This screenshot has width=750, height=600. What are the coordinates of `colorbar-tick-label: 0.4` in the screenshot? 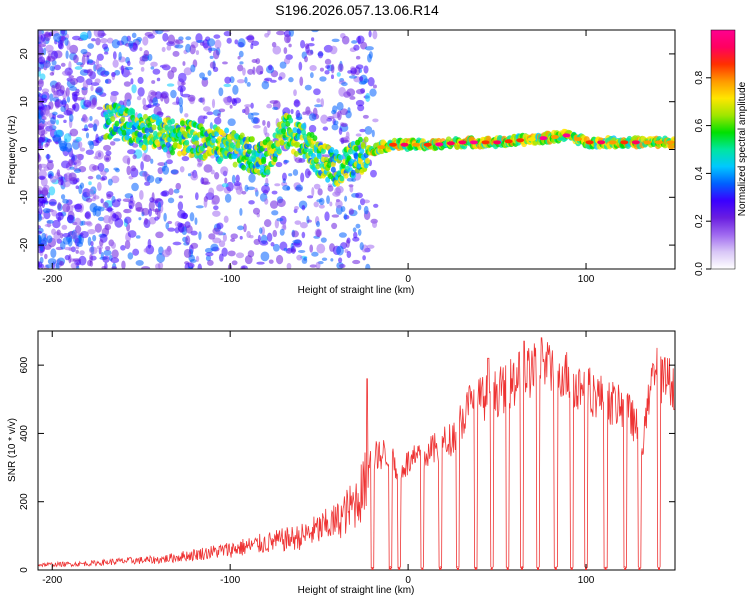 It's located at (699, 173).